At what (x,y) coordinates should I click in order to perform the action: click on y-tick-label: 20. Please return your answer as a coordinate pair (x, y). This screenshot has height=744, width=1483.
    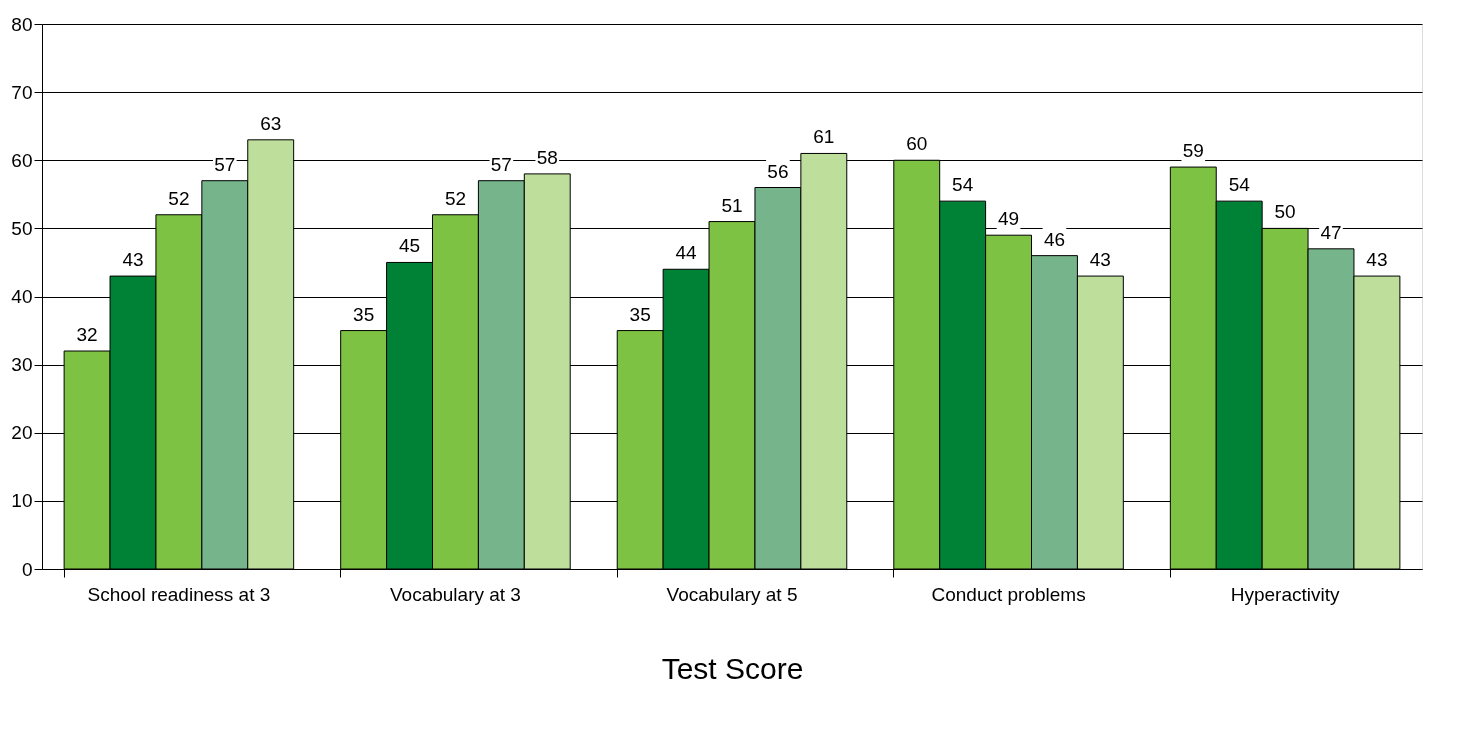
    Looking at the image, I should click on (22, 433).